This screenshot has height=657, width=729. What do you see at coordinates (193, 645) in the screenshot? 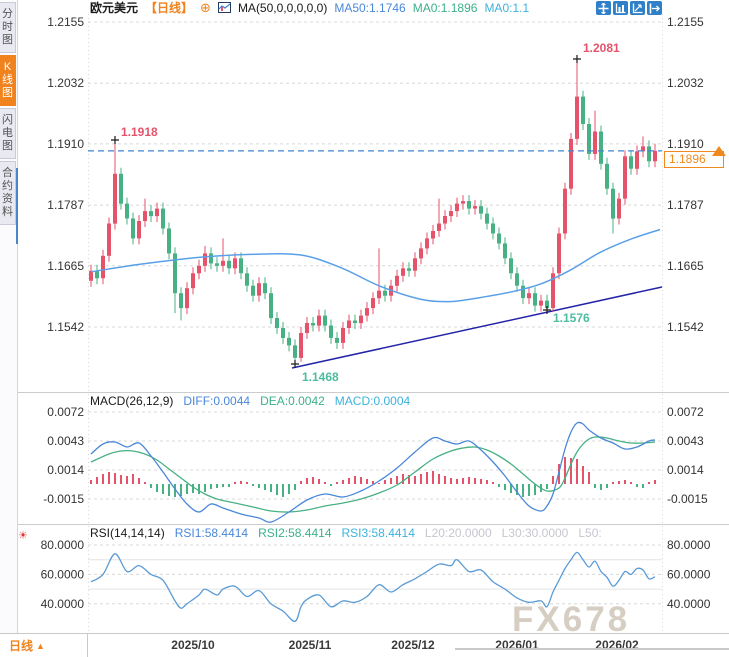
I see `date-label: 2025/10` at bounding box center [193, 645].